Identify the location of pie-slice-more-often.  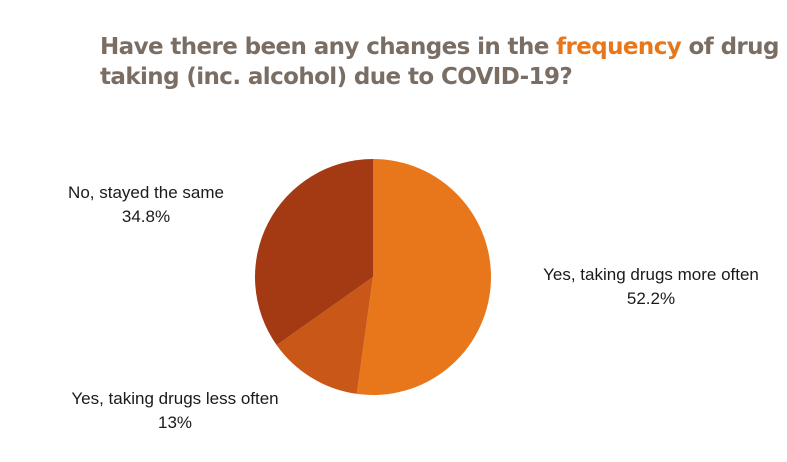
(424, 277).